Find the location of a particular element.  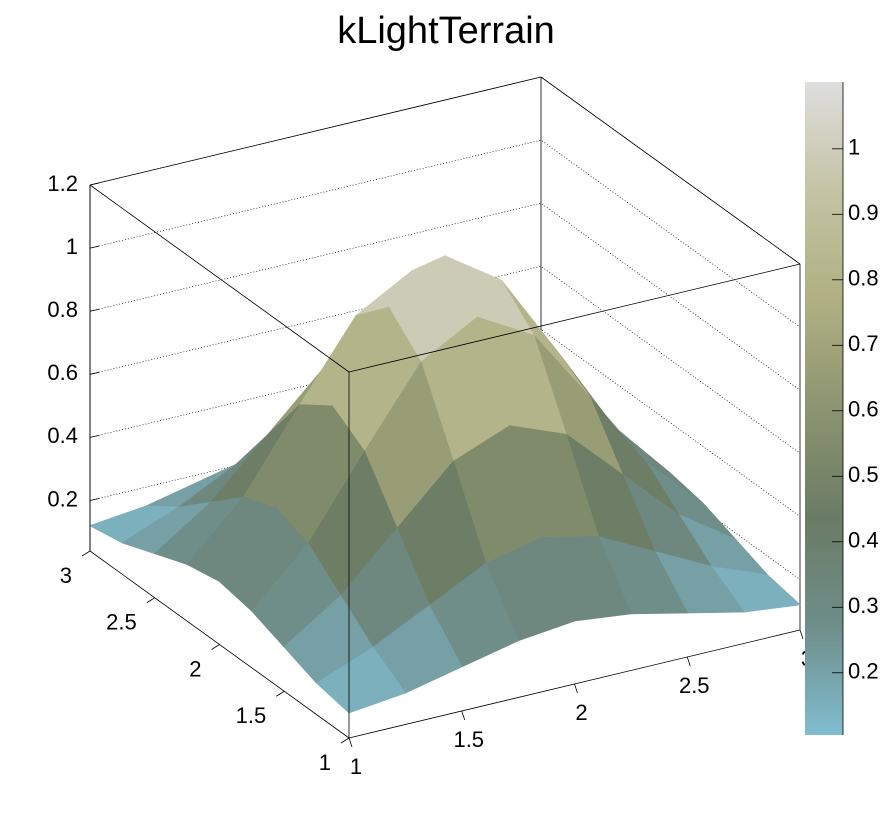

colorbar-tick-label: 0.9 is located at coordinates (863, 212).